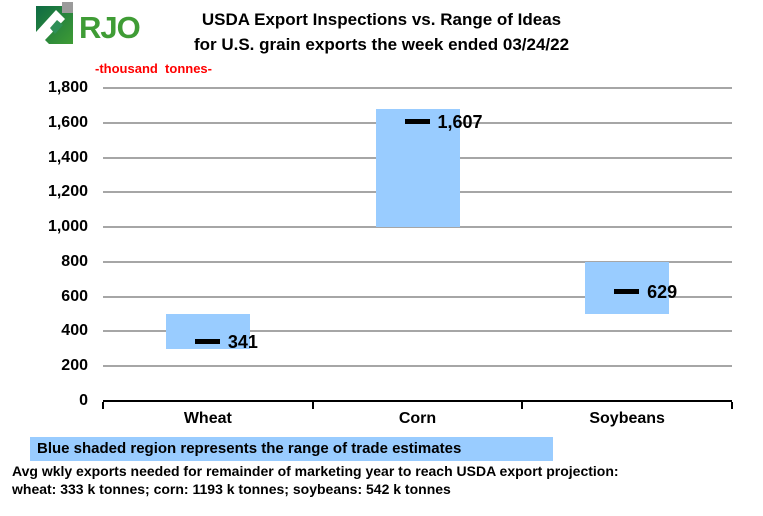 The image size is (763, 516). What do you see at coordinates (74, 296) in the screenshot?
I see `y-tick-label: 600` at bounding box center [74, 296].